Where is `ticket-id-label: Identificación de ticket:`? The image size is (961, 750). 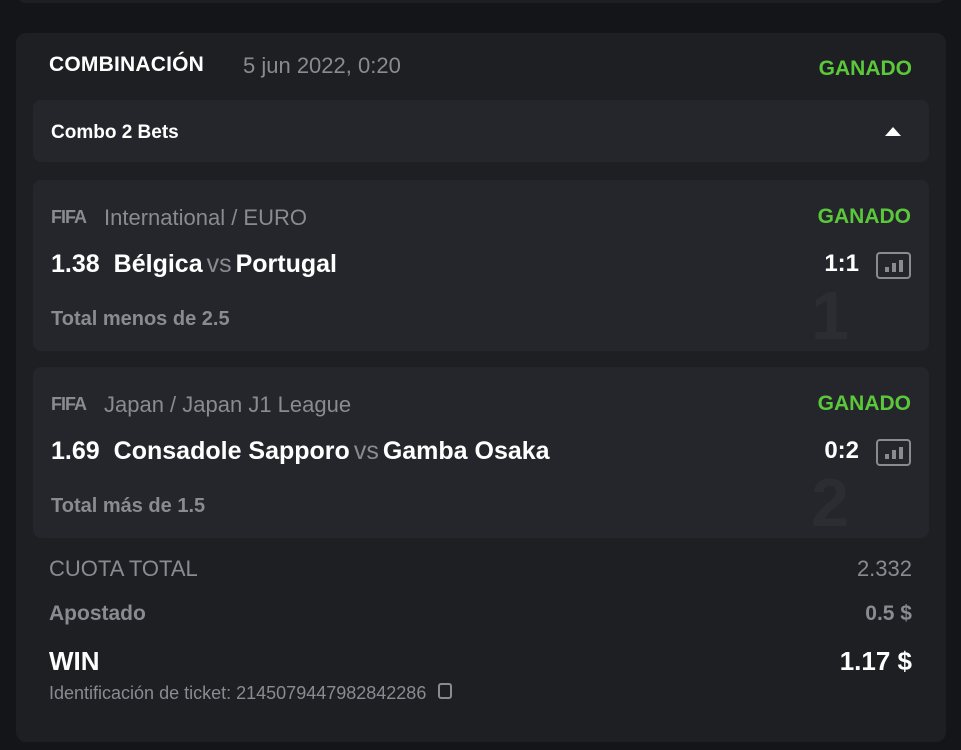 ticket-id-label: Identificación de ticket: is located at coordinates (140, 693).